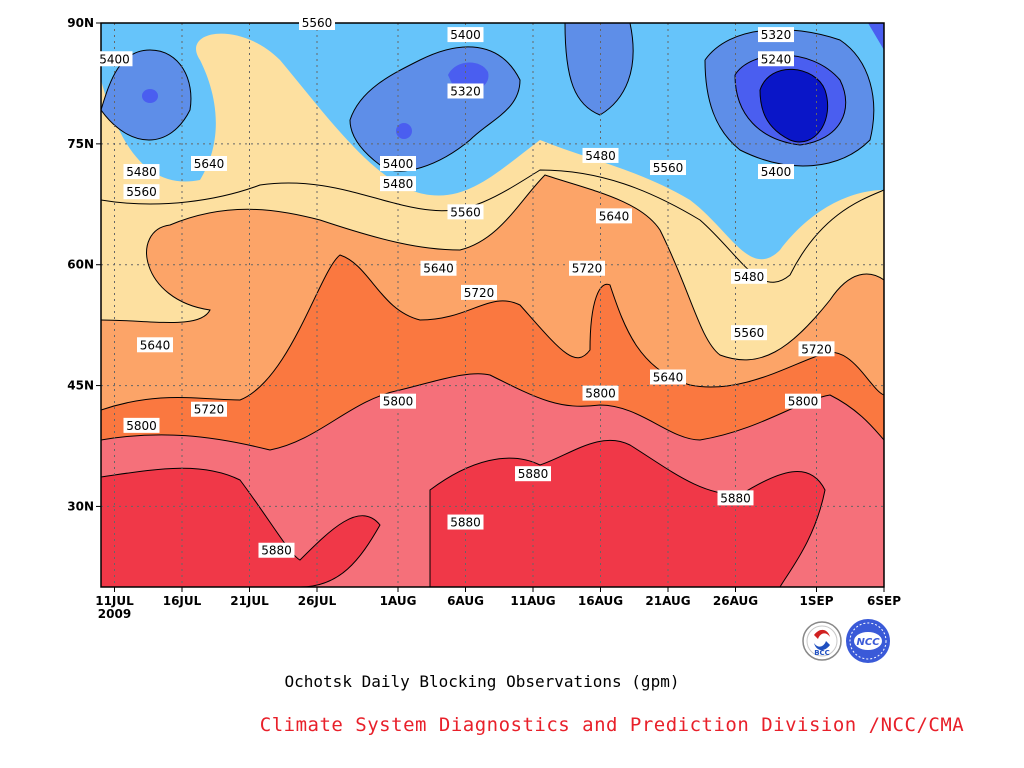 This screenshot has height=768, width=1024. I want to click on ncc-logo-text: NCC, so click(868, 642).